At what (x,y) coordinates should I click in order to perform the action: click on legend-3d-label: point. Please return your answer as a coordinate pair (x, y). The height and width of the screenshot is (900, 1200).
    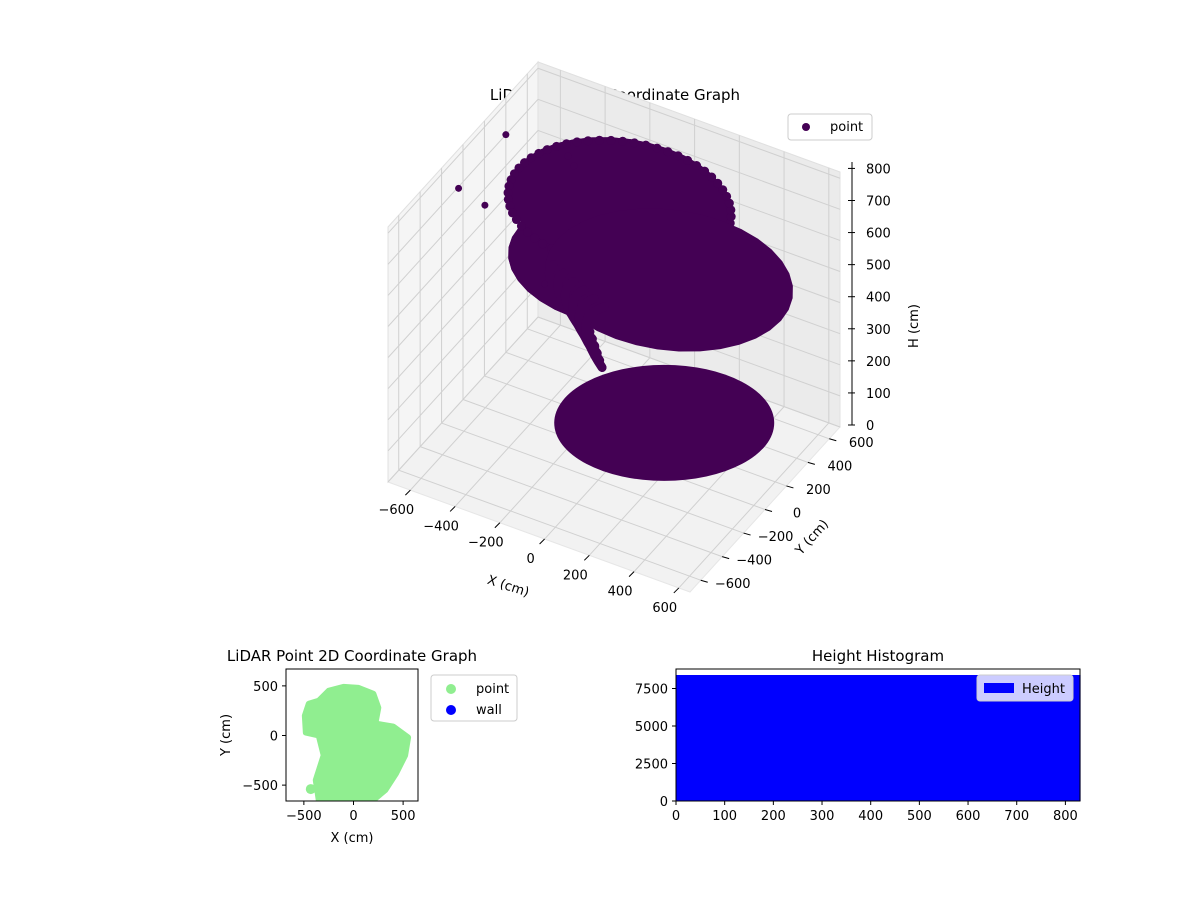
    Looking at the image, I should click on (846, 127).